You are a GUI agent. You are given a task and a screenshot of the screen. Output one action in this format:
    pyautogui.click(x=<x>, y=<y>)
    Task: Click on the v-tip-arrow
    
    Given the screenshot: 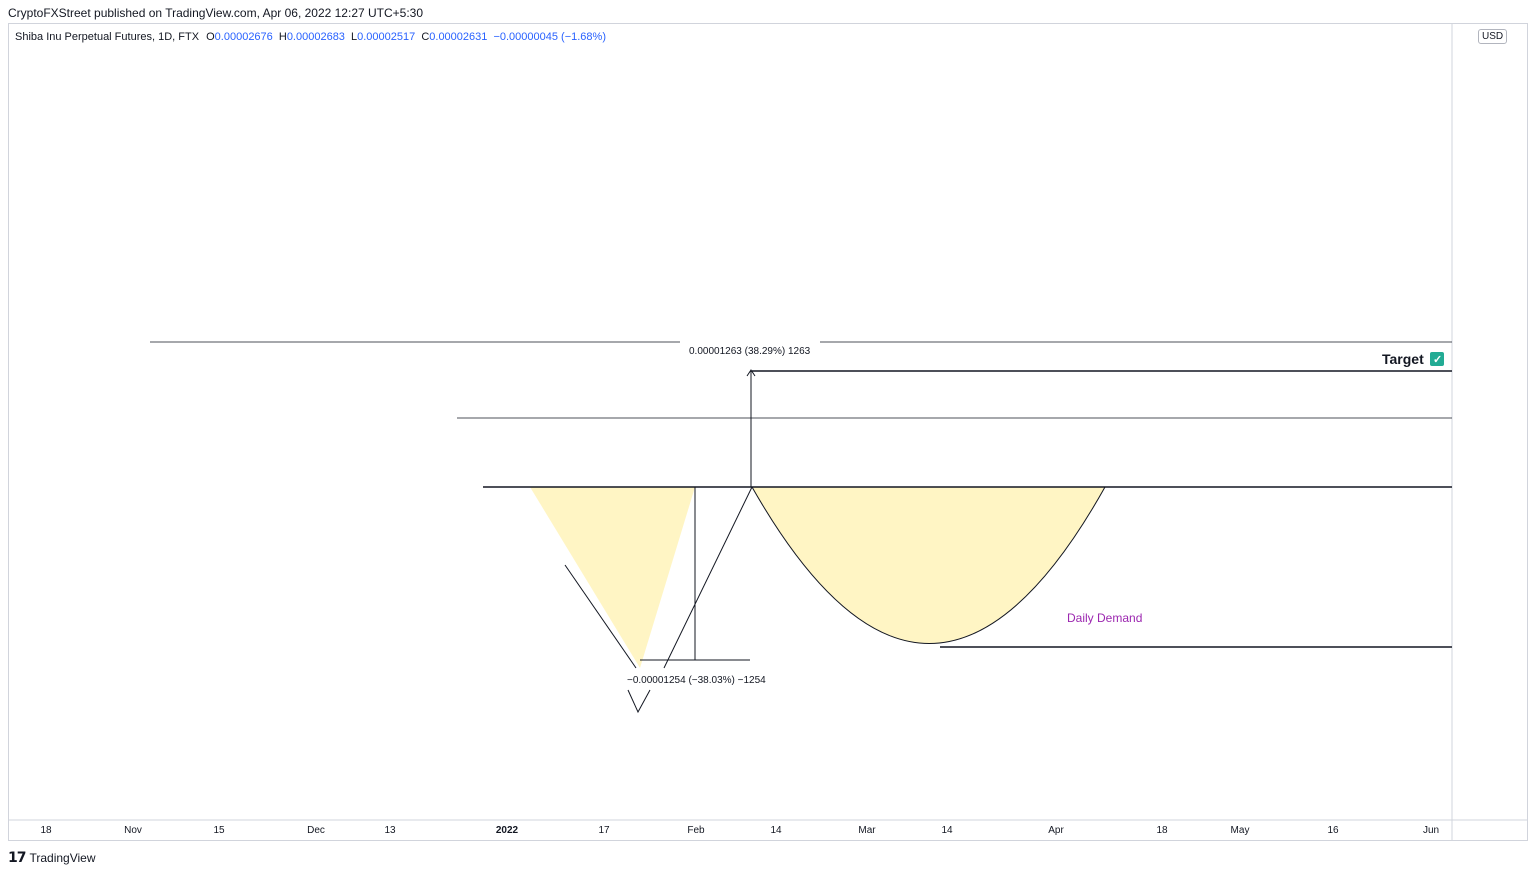 What is the action you would take?
    pyautogui.click(x=639, y=701)
    